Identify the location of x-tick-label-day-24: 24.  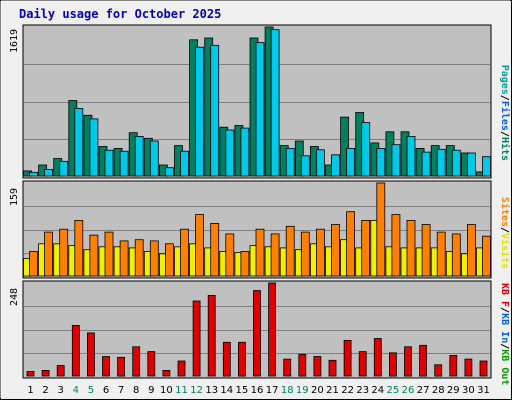
(377, 390).